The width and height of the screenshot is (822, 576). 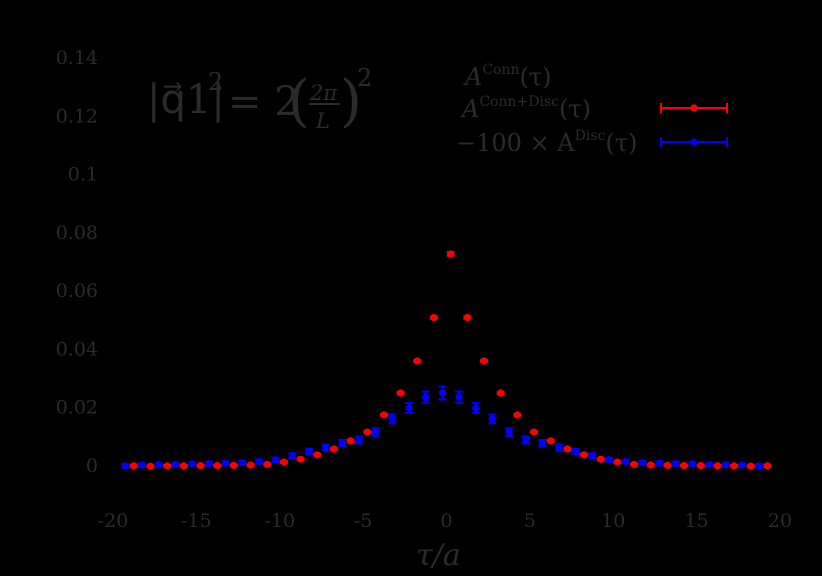 I want to click on x-tick-label: 20, so click(x=780, y=521).